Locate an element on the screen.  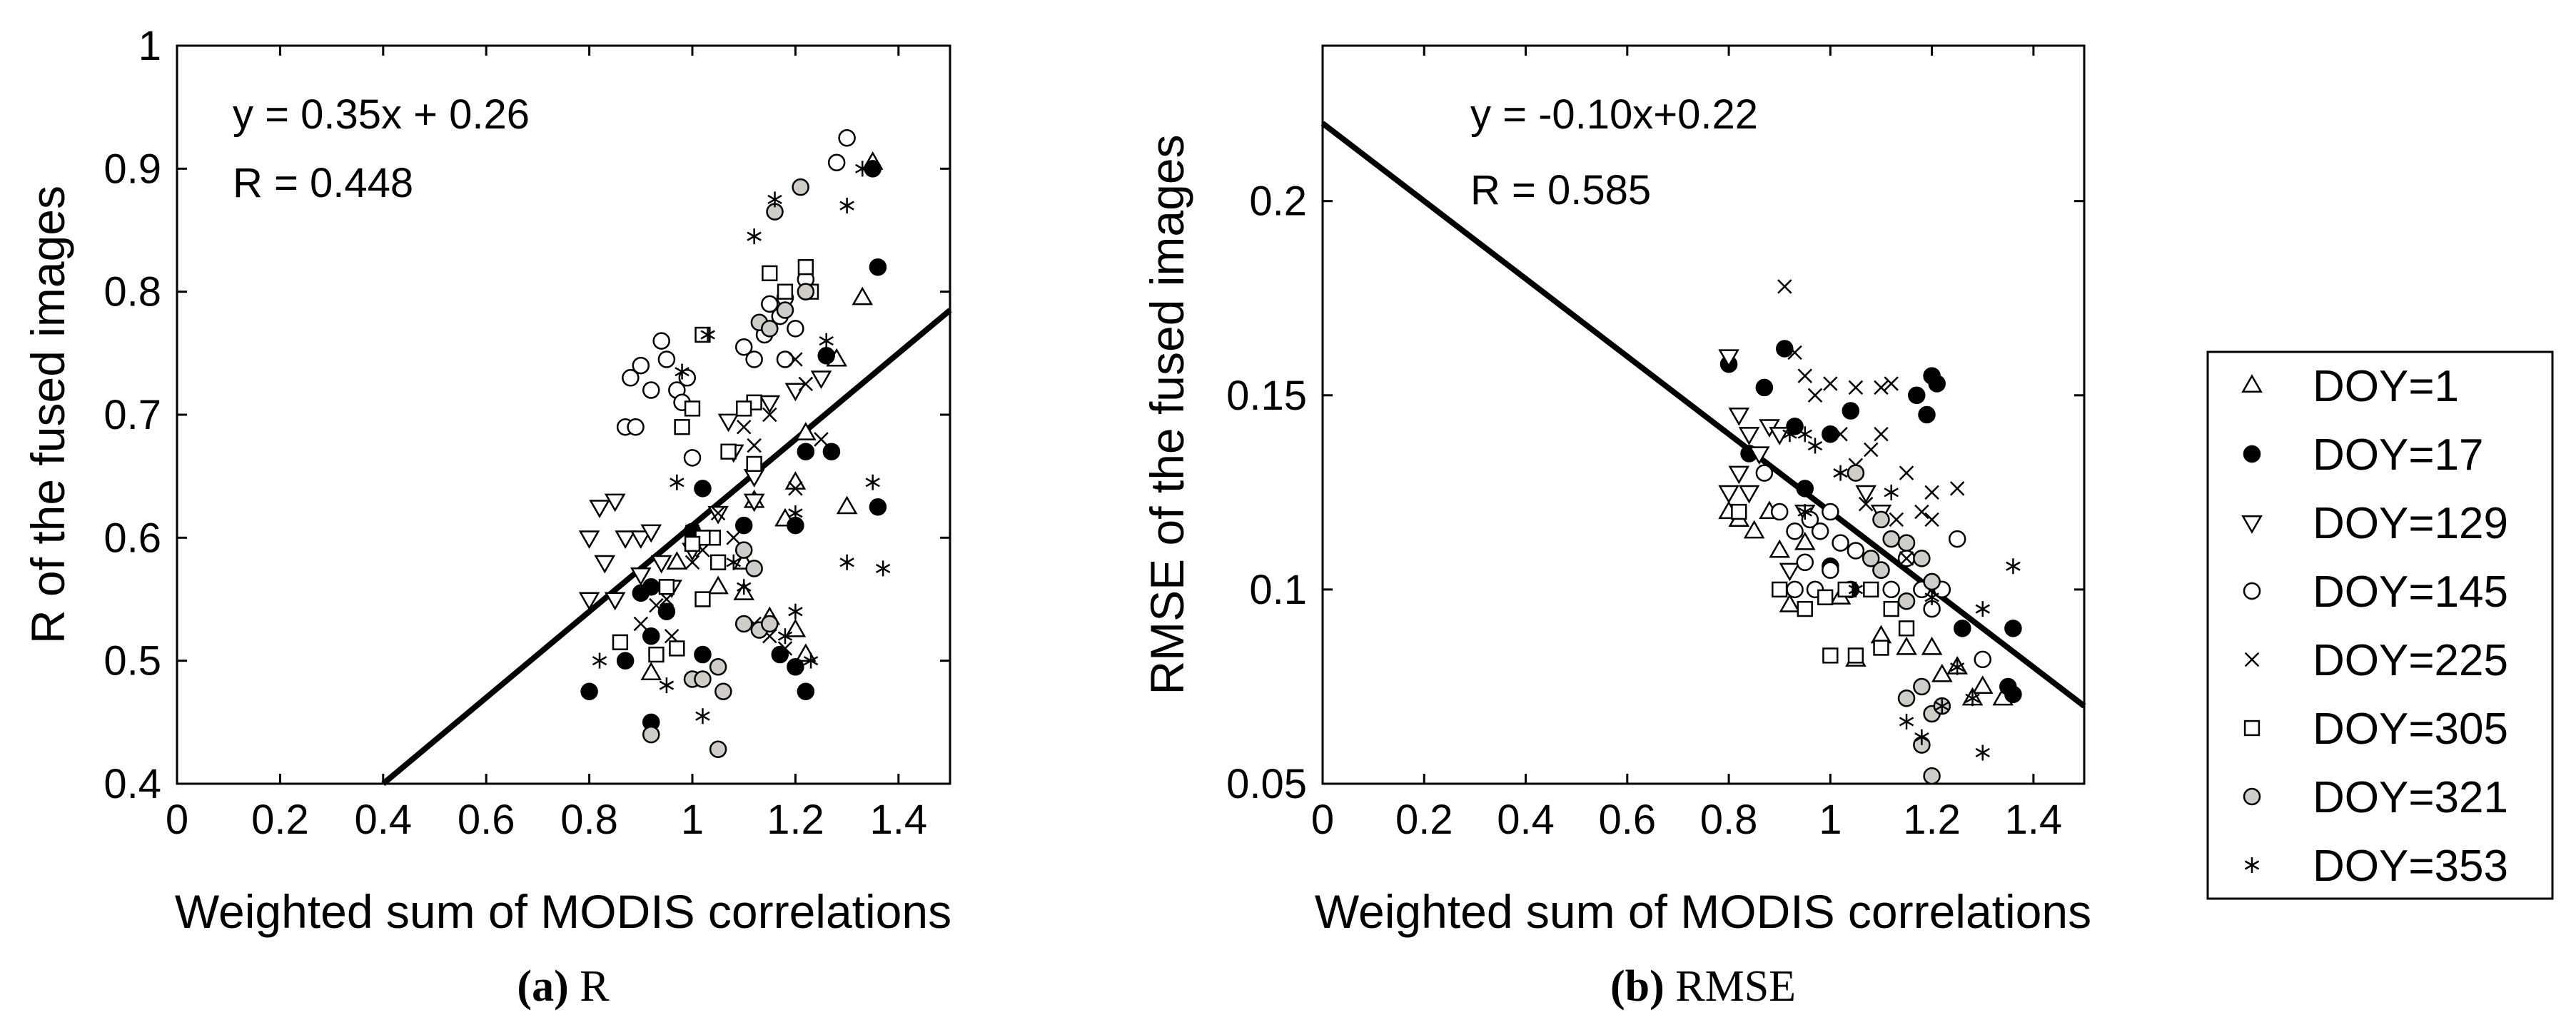
legend-item: DOY=145 is located at coordinates (2375, 592).